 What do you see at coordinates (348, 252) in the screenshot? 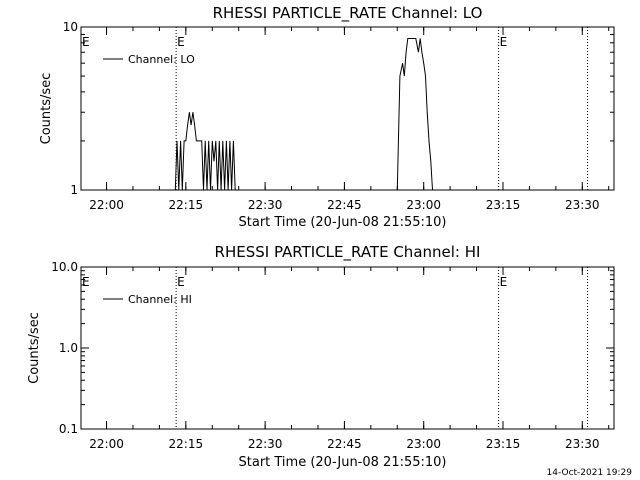
I see `chart-title: RHESSI PARTICLE_RATE Channel: HI` at bounding box center [348, 252].